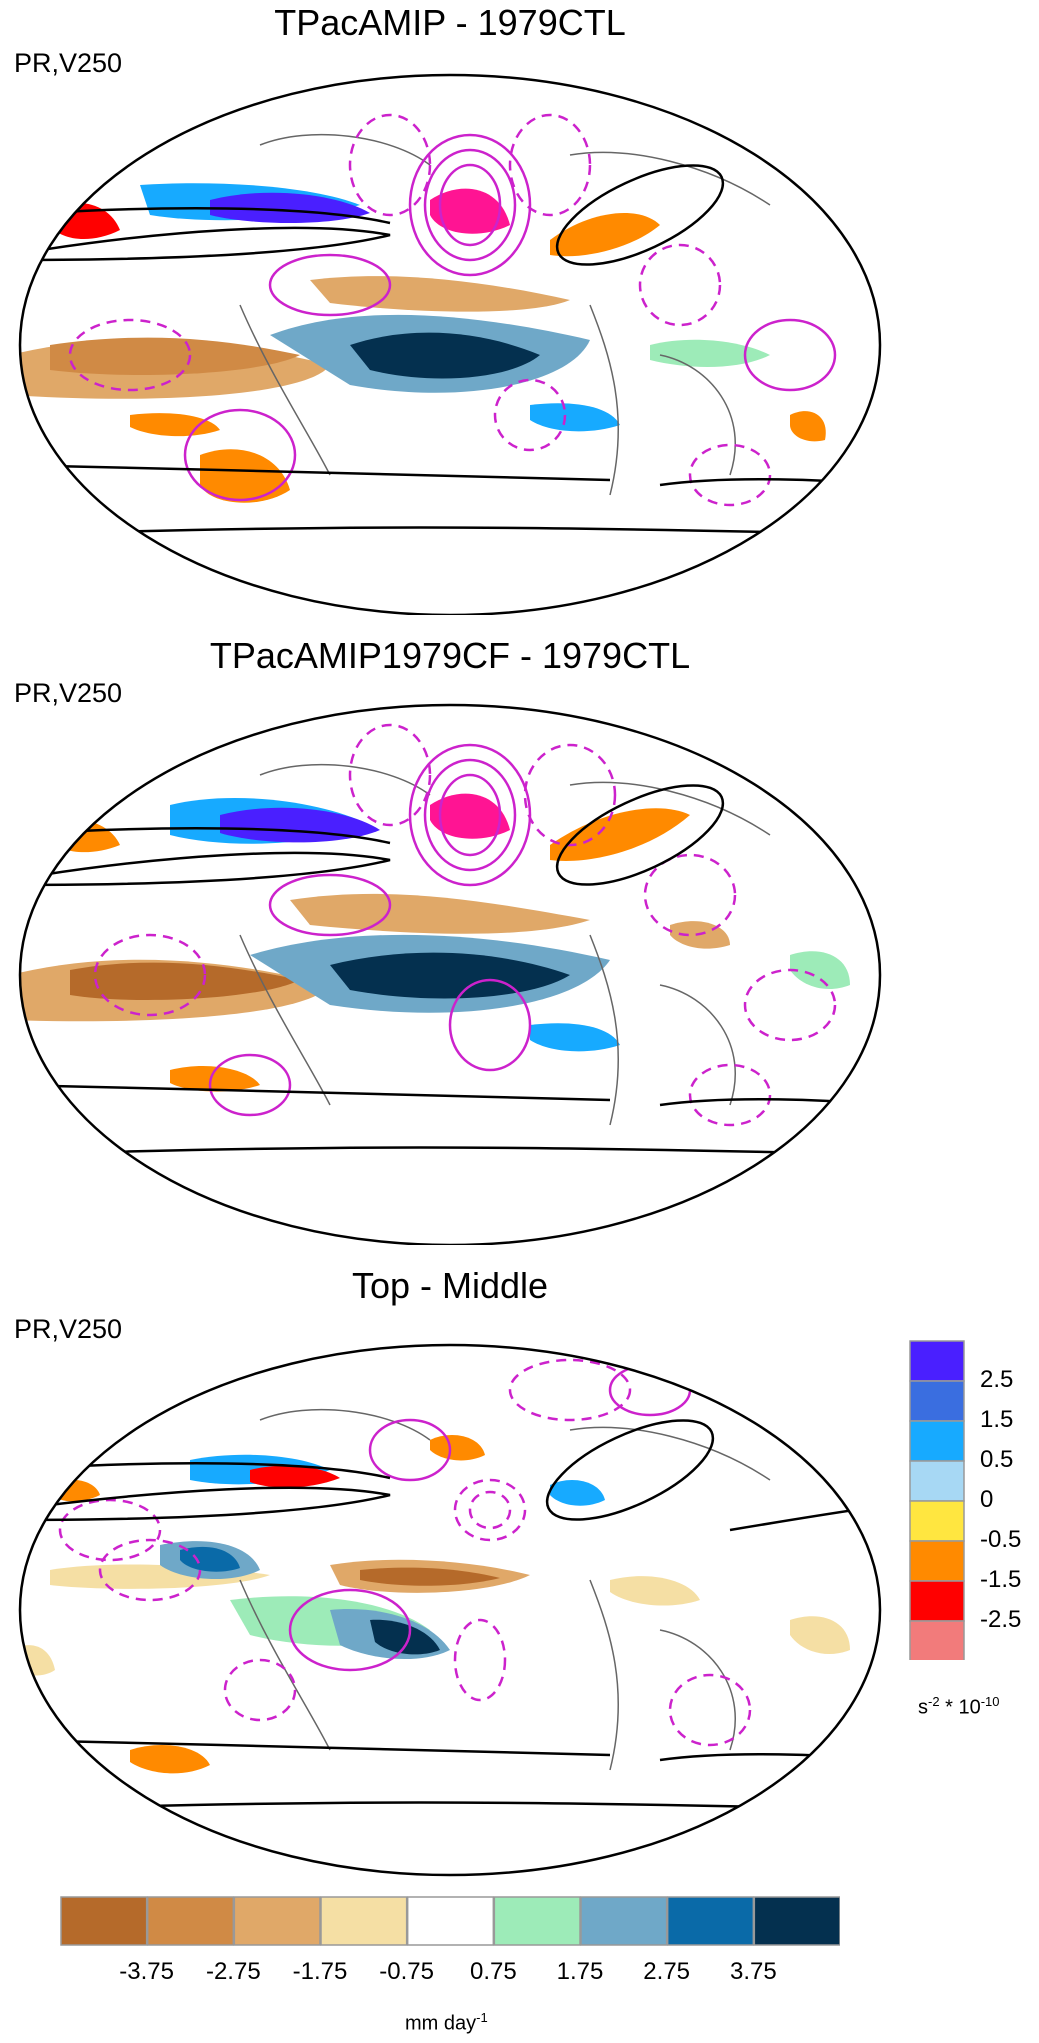 The height and width of the screenshot is (2043, 1039). Describe the element at coordinates (1001, 1579) in the screenshot. I see `colorbar-tick-label: -1.5` at that location.